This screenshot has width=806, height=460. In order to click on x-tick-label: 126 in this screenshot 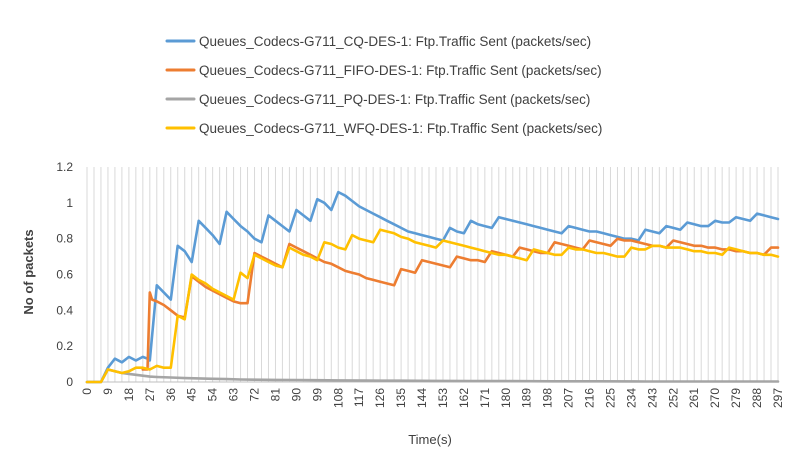, I will do `click(380, 398)`.